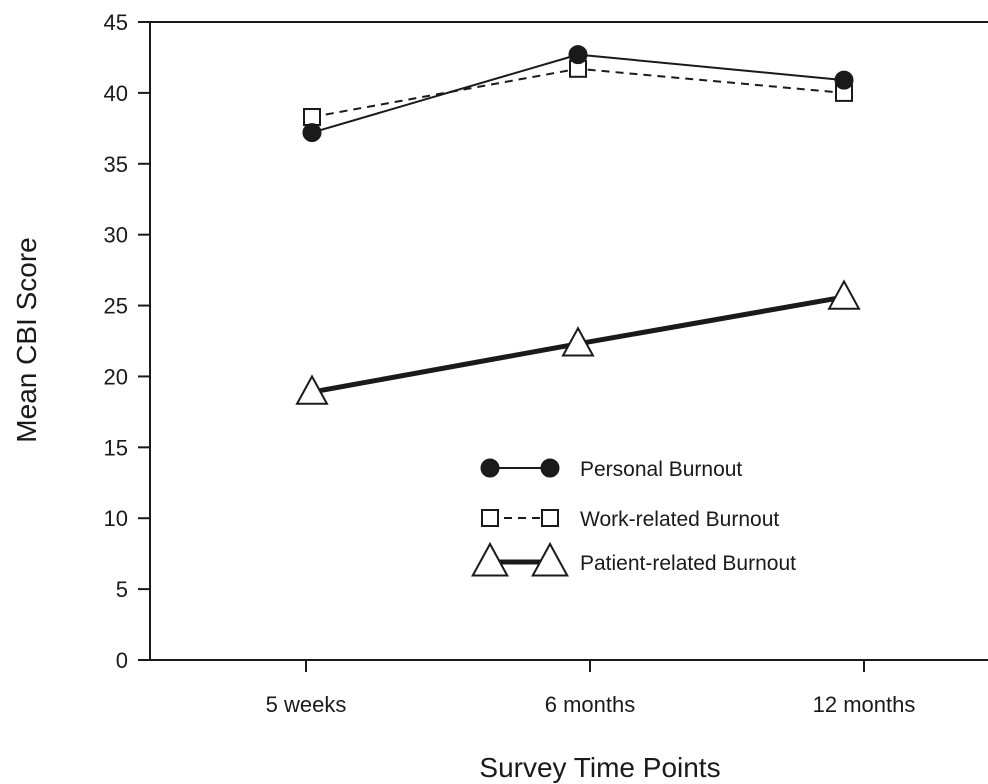 The image size is (988, 784). I want to click on x-axis-title: Survey Time Points, so click(599, 767).